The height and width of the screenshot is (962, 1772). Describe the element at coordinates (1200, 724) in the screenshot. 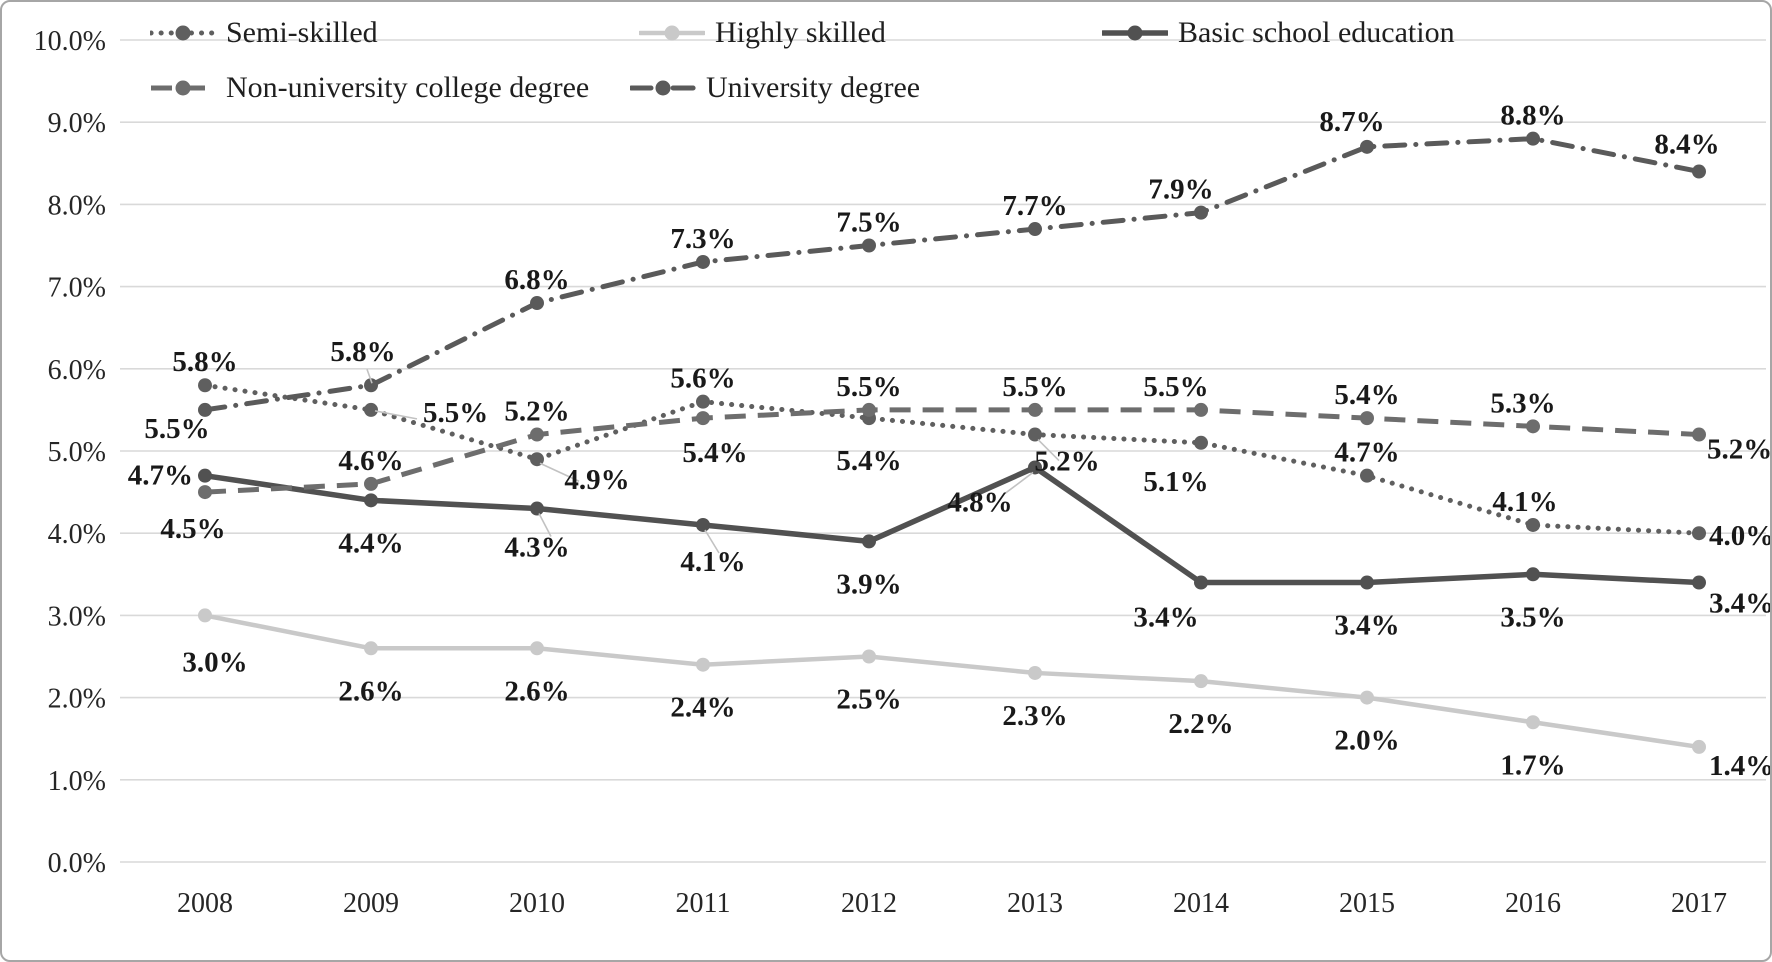

I see `data-label-highly-skilled-2014: 2.2%` at that location.